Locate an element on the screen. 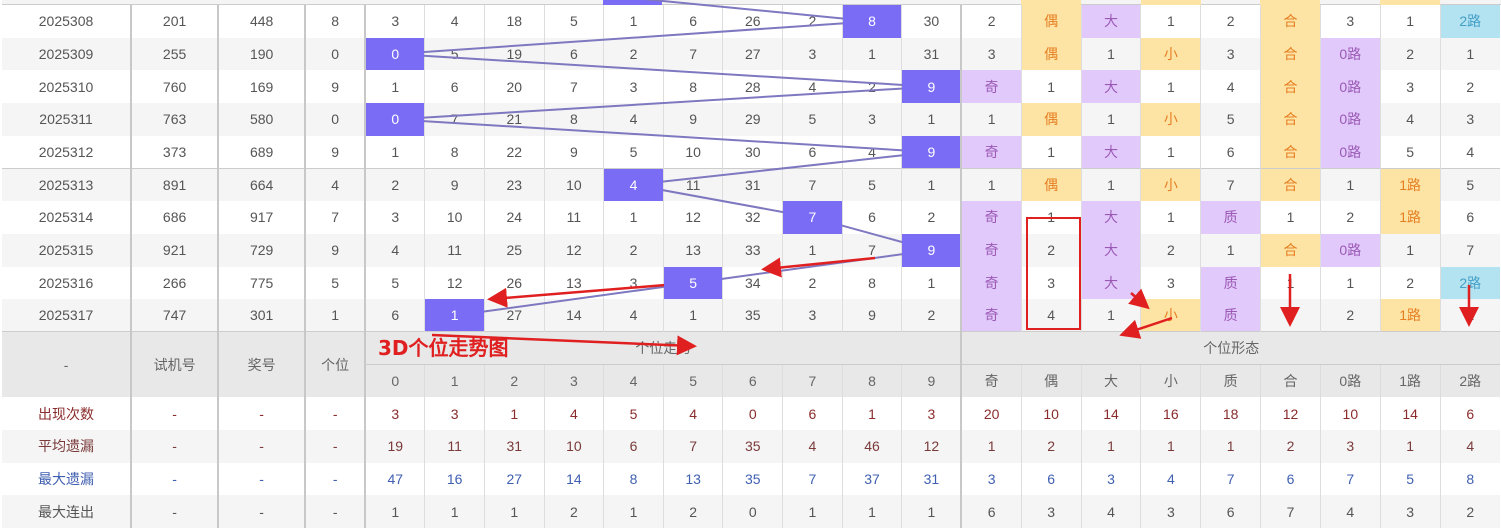 The image size is (1501, 531). period-cell: 2025315 is located at coordinates (67, 250).